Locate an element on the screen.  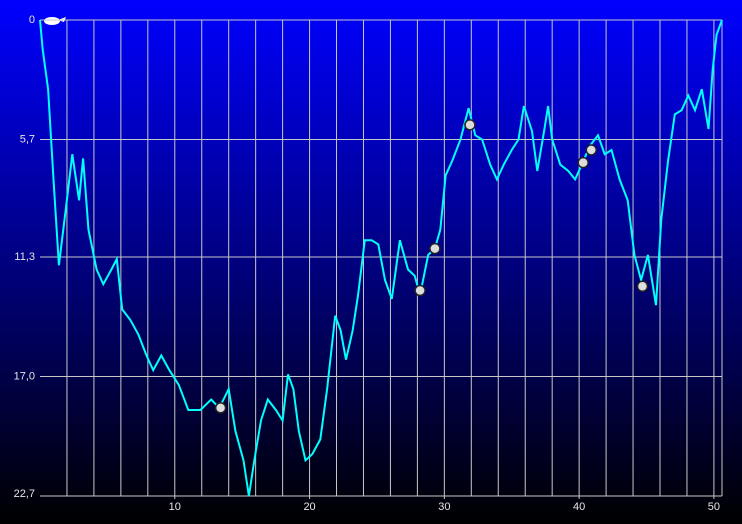
y-tick-label: 5,7 is located at coordinates (27, 139).